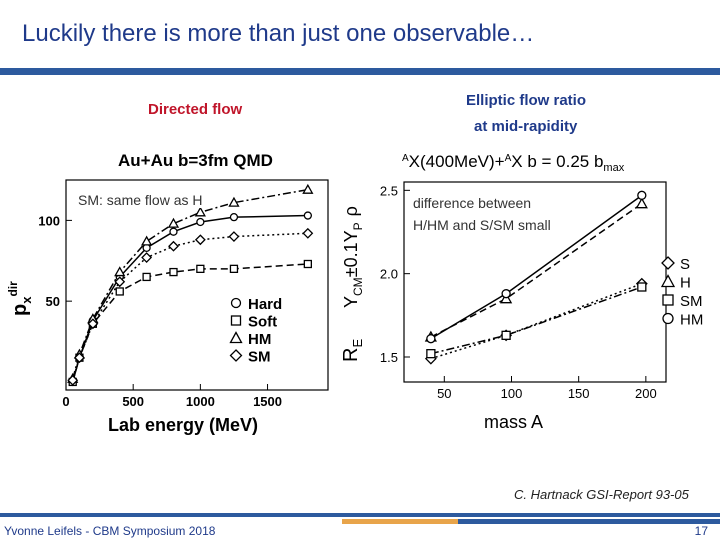 The image size is (720, 540). I want to click on right-plot-title: AX(400MeV)+AX b = 0.25 bmax, so click(513, 163).